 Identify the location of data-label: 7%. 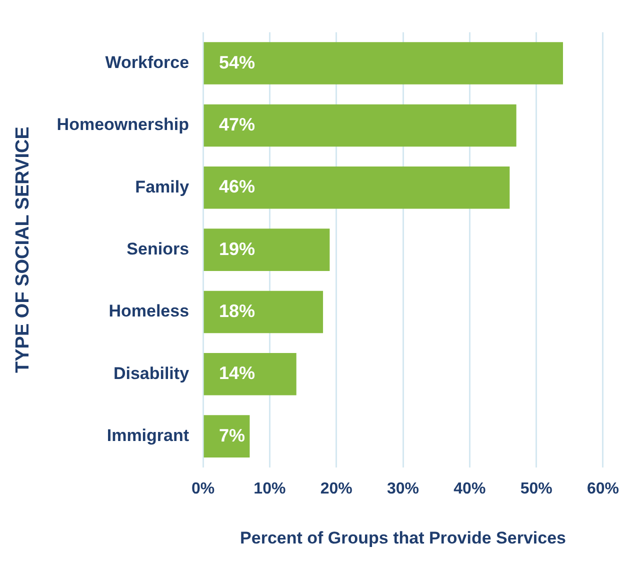
(232, 435).